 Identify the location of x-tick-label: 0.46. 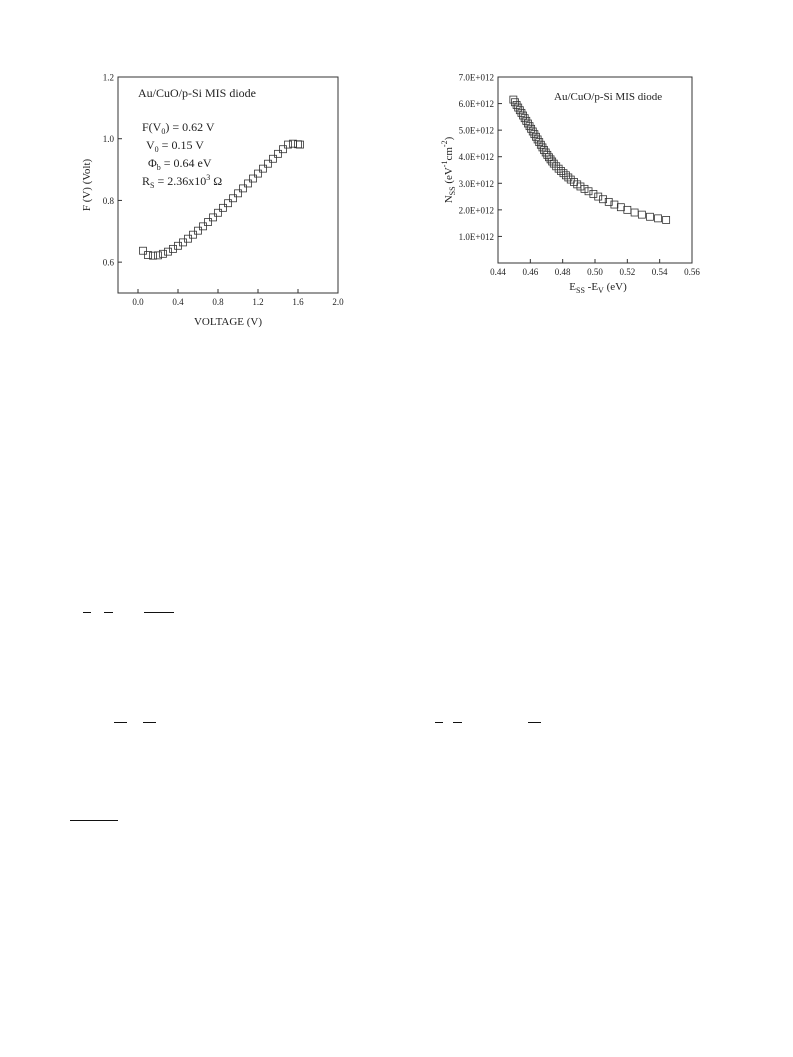
(530, 272).